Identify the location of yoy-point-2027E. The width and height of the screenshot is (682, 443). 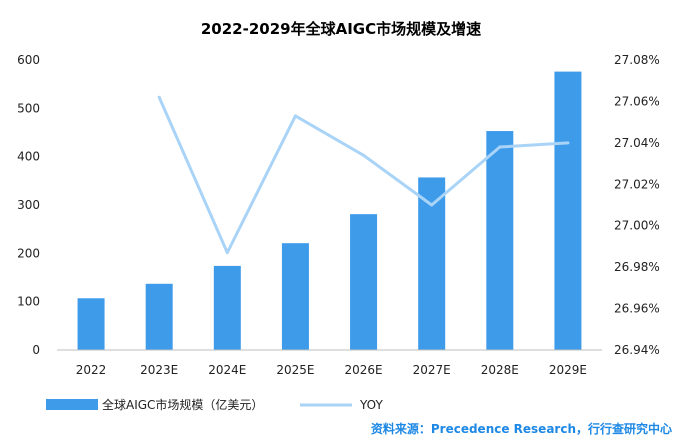
(432, 205).